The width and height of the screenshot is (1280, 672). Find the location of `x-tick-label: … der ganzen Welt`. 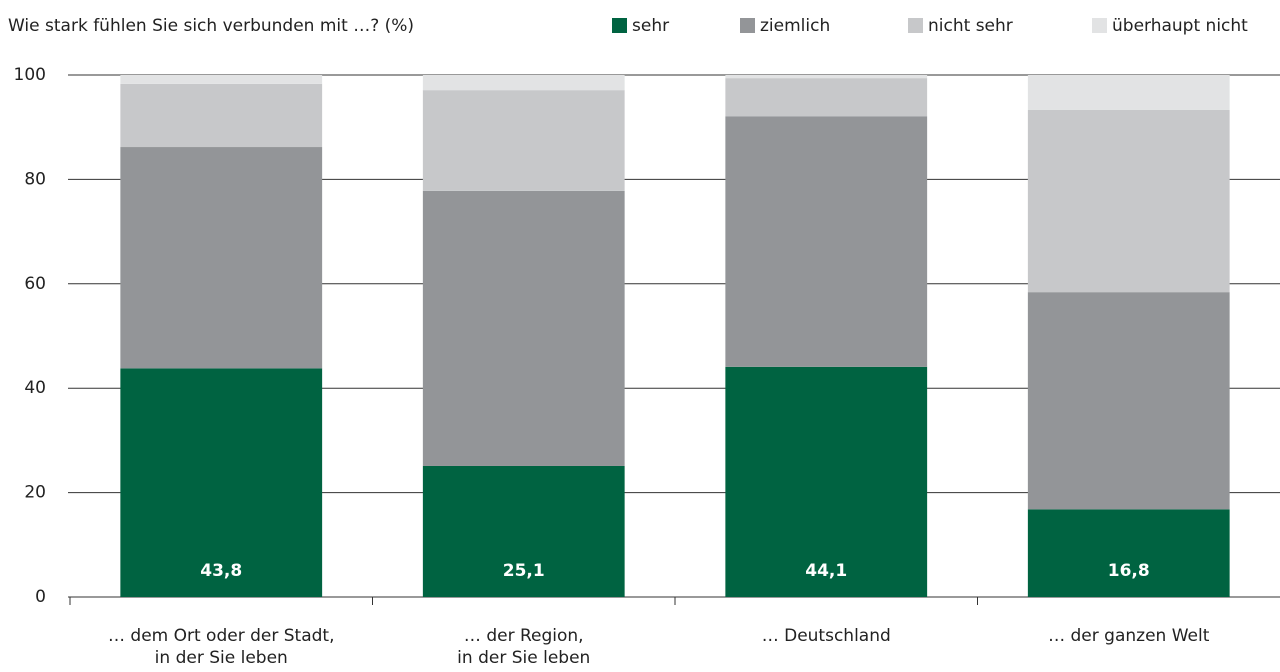

x-tick-label: … der ganzen Welt is located at coordinates (1129, 636).